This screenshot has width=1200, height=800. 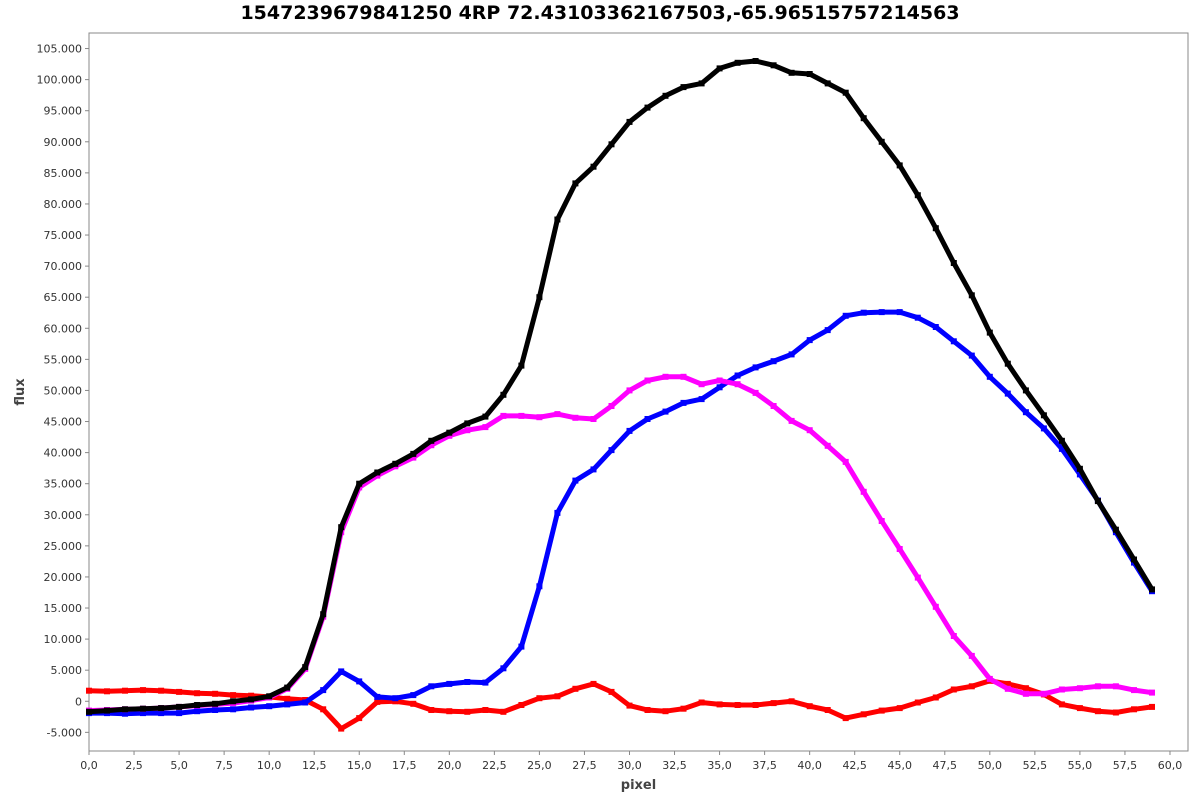 I want to click on y-tick-label: 0, so click(x=78, y=701).